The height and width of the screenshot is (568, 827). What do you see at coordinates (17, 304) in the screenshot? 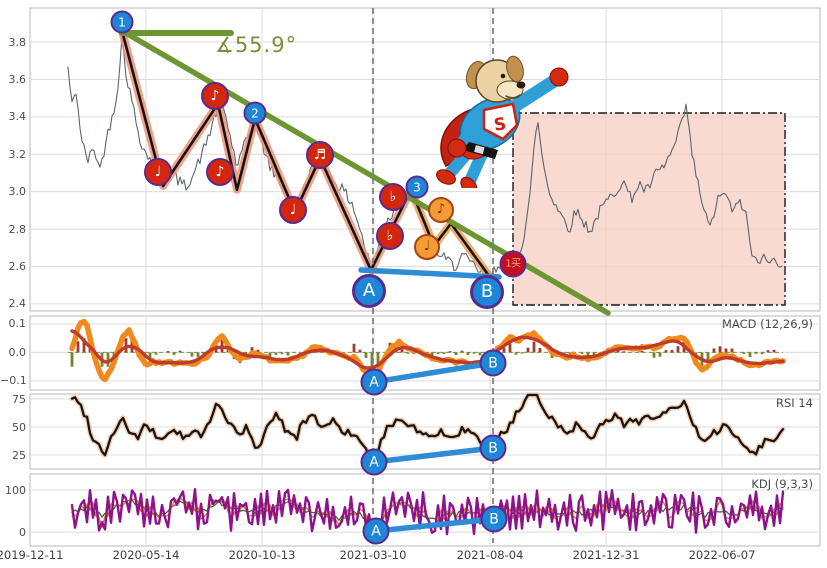
I see `y-tick-label-price: 2.4` at bounding box center [17, 304].